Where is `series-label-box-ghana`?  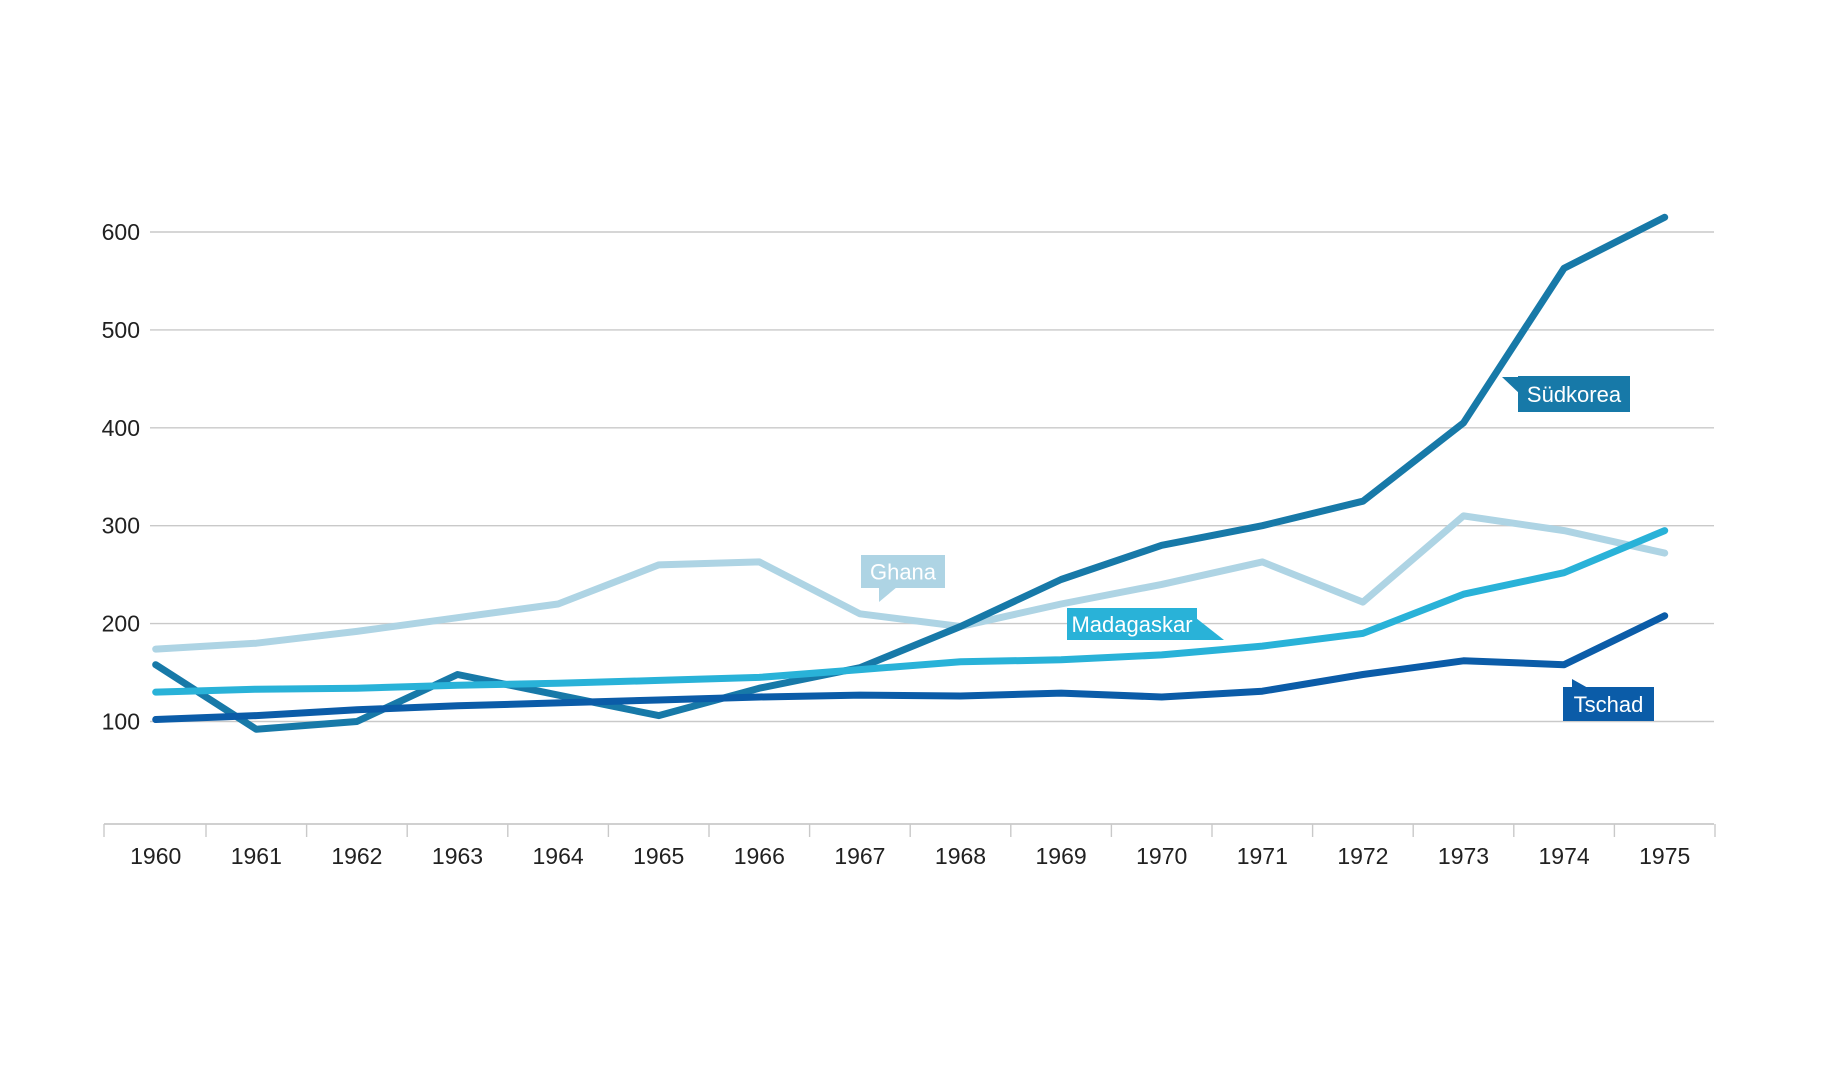
series-label-box-ghana is located at coordinates (903, 571).